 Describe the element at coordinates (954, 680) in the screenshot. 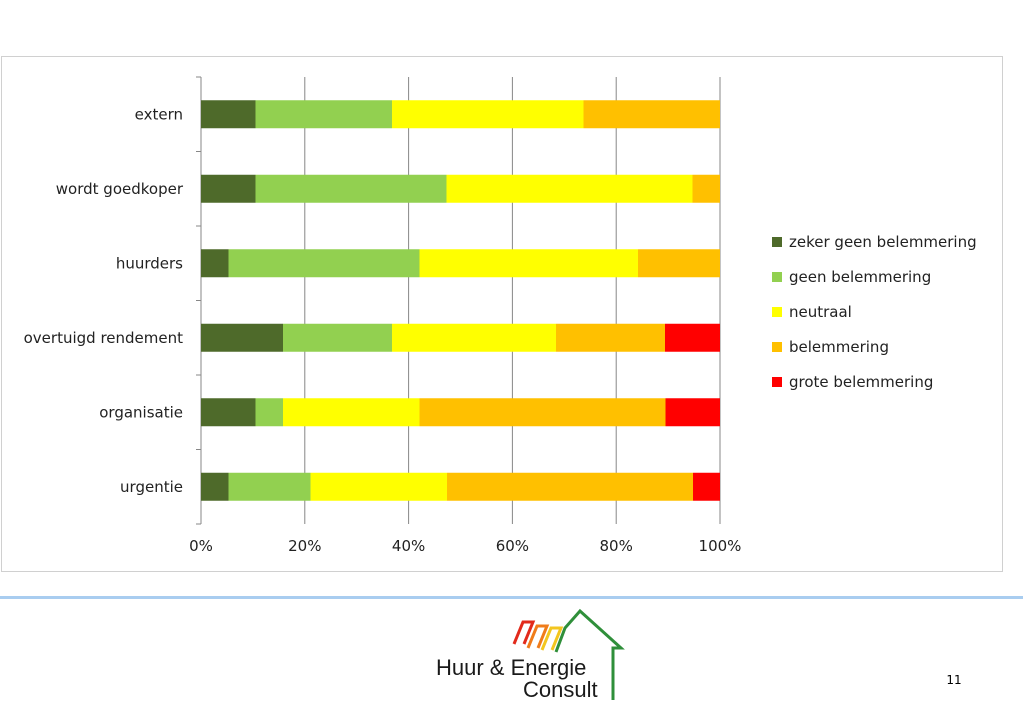

I see `page-number: 11` at that location.